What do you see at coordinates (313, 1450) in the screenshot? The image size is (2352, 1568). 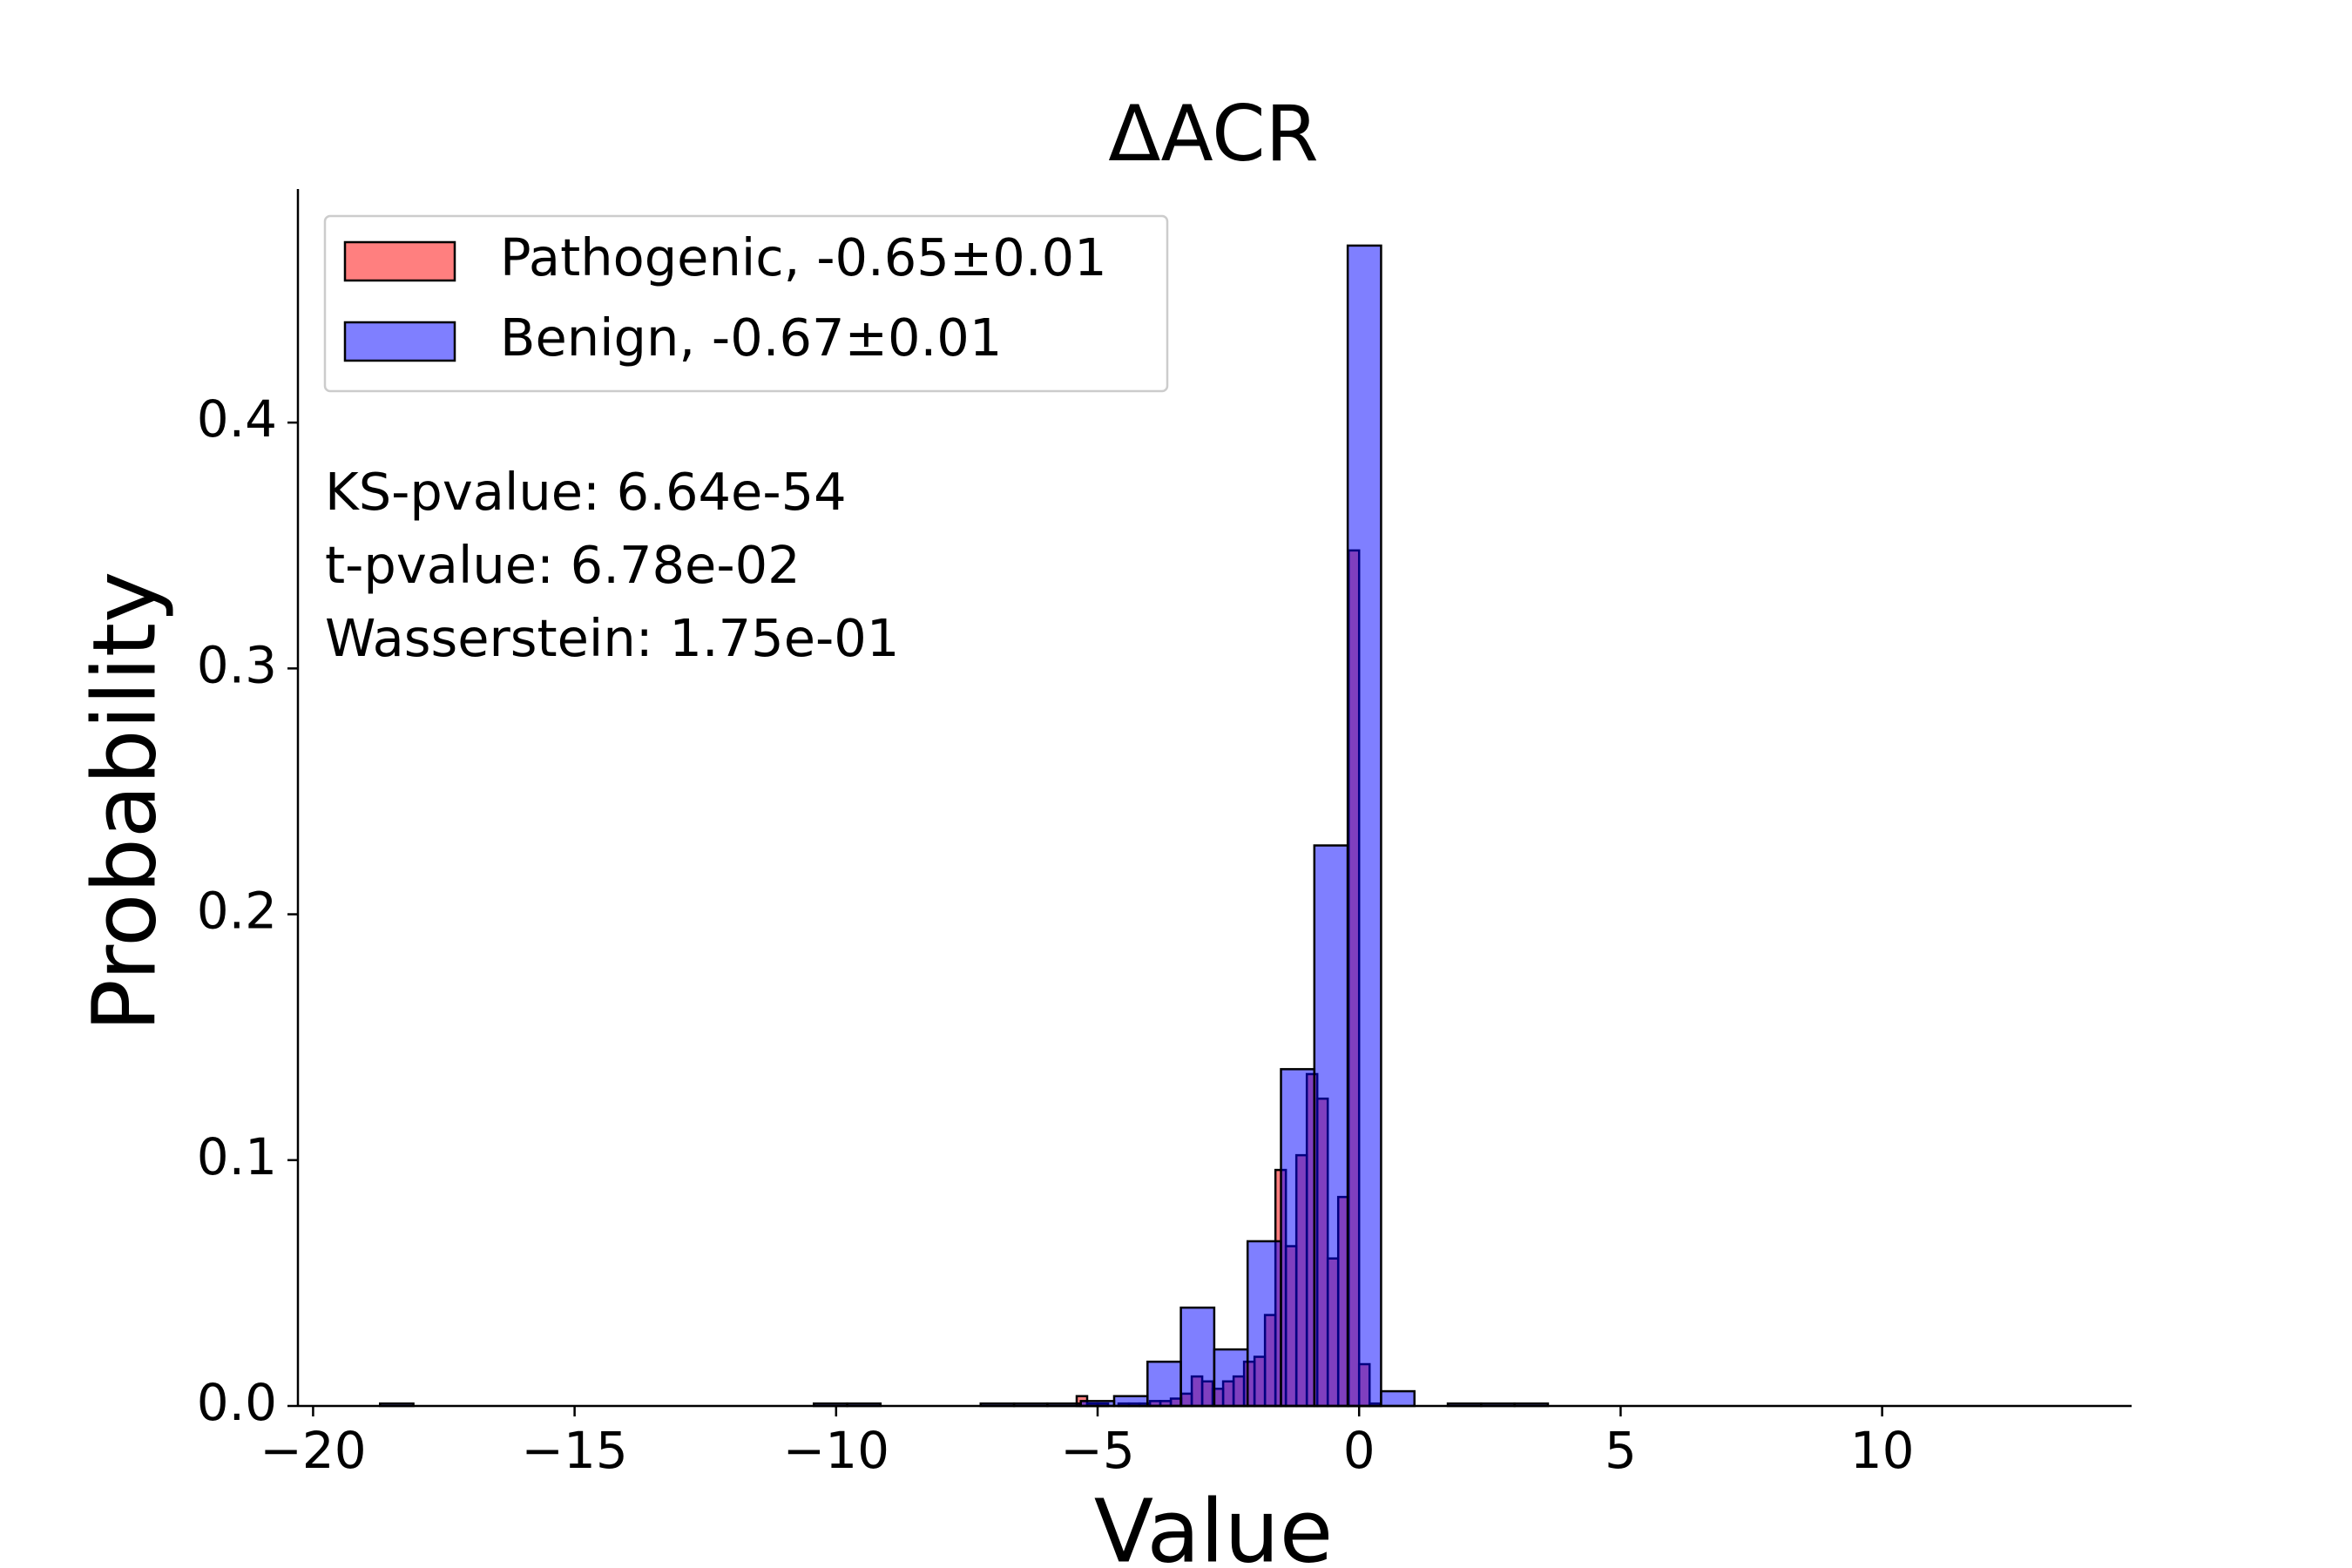 I see `x-tick-label: −20` at bounding box center [313, 1450].